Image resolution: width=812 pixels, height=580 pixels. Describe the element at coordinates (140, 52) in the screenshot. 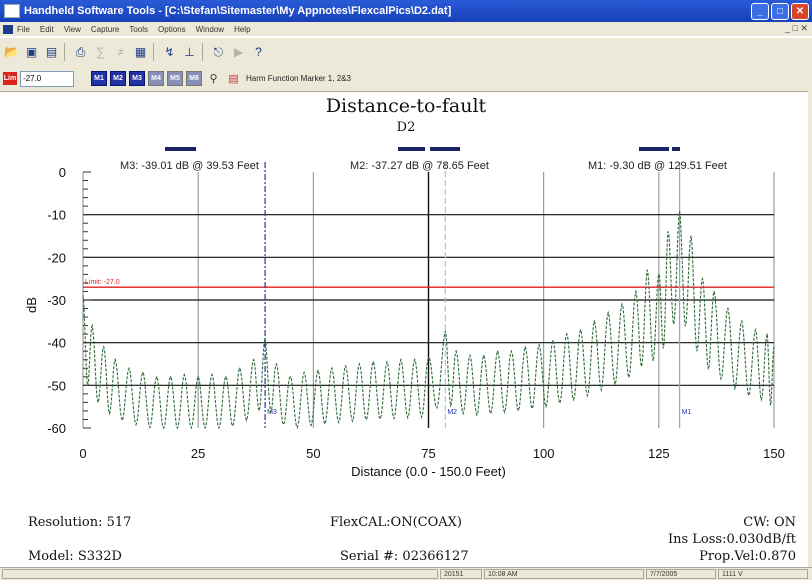

I see `calculator-icon: ▦` at that location.